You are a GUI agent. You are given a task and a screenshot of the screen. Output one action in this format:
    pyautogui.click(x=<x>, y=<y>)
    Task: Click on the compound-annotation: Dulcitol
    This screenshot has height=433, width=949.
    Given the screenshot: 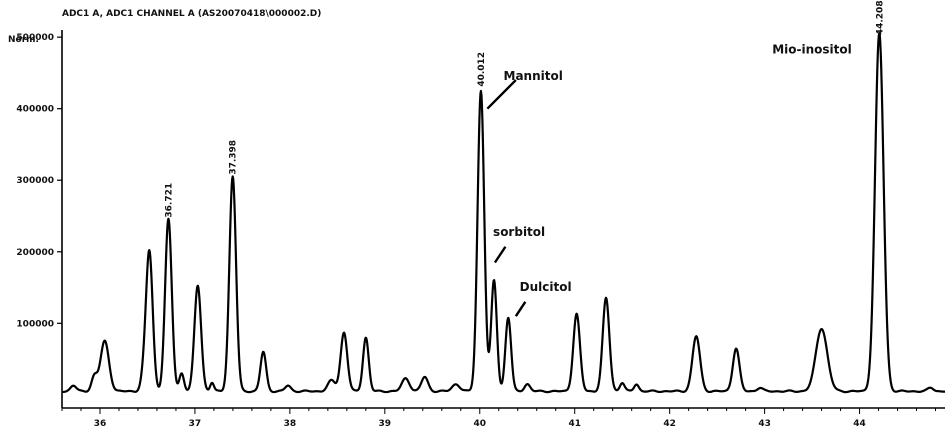 What is the action you would take?
    pyautogui.click(x=546, y=287)
    